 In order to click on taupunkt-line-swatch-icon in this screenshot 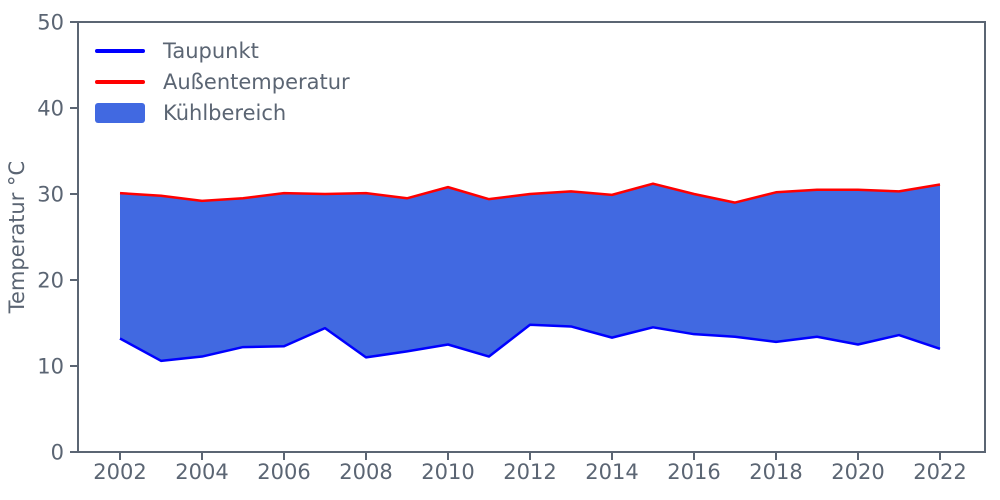, I will do `click(120, 50)`.